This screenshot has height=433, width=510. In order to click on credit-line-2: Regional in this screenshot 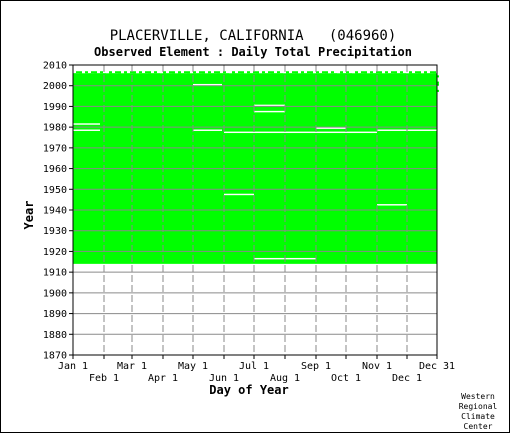, I will do `click(478, 406)`.